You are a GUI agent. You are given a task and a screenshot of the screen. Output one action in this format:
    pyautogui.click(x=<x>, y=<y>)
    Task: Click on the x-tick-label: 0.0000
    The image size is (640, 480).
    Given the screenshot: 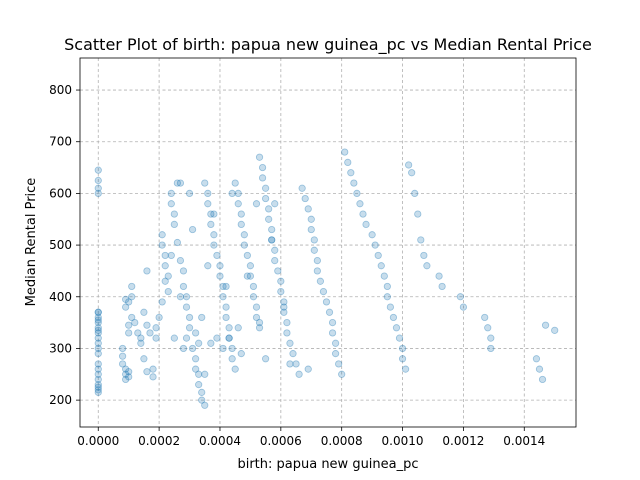 What is the action you would take?
    pyautogui.click(x=98, y=441)
    